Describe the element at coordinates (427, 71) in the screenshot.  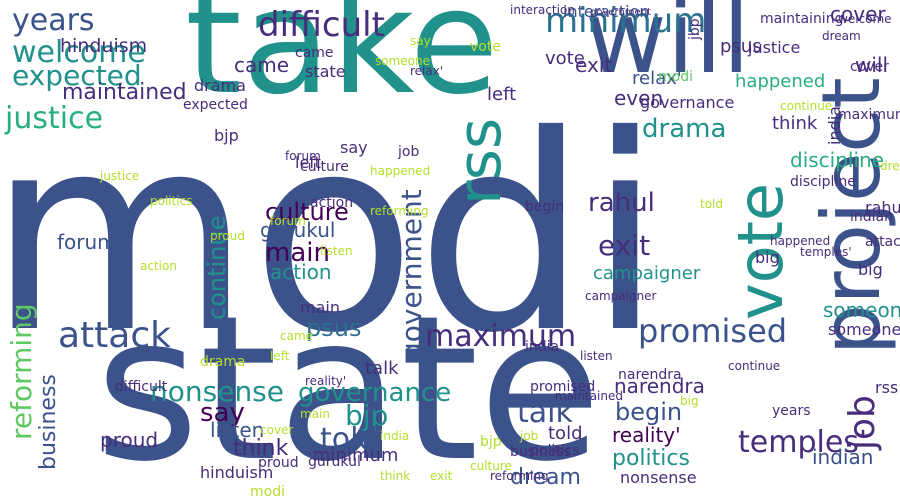
I see `cloud-word: relax'` at that location.